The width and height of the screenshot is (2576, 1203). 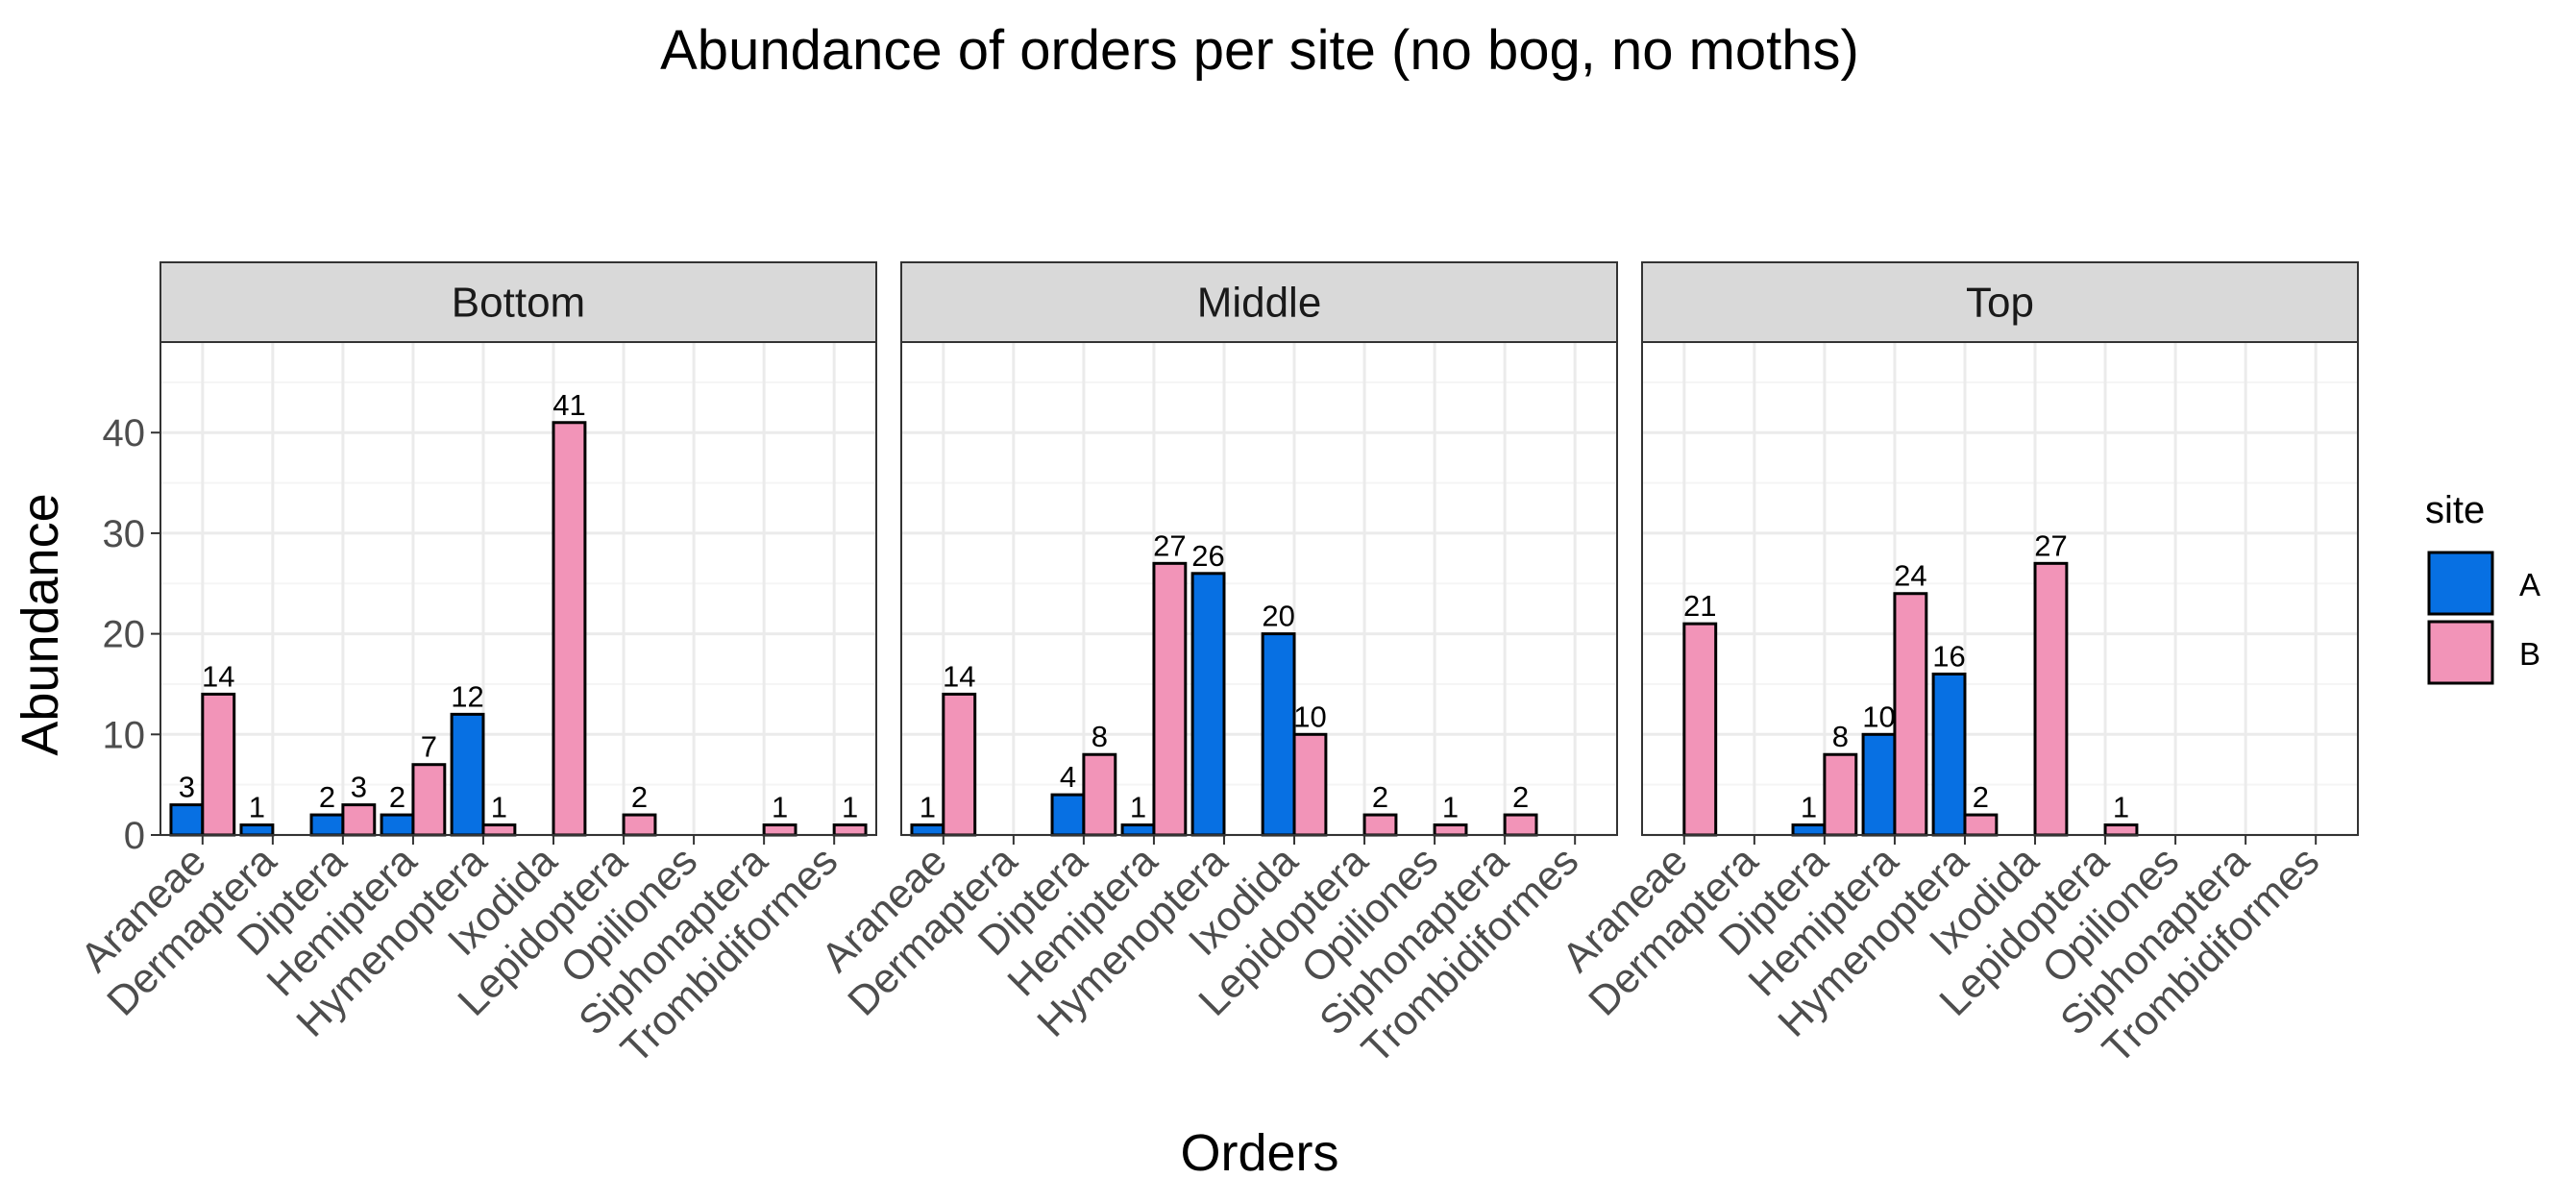 What do you see at coordinates (2483, 618) in the screenshot?
I see `legend-keys: AB` at bounding box center [2483, 618].